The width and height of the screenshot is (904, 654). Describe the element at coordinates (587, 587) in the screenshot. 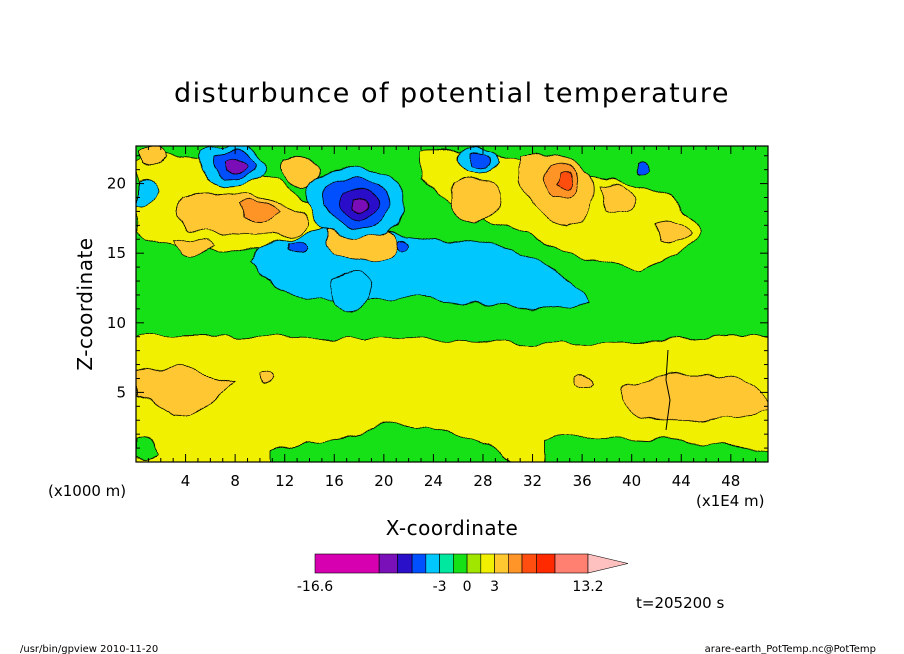

I see `colorbar-label: 13.2` at that location.